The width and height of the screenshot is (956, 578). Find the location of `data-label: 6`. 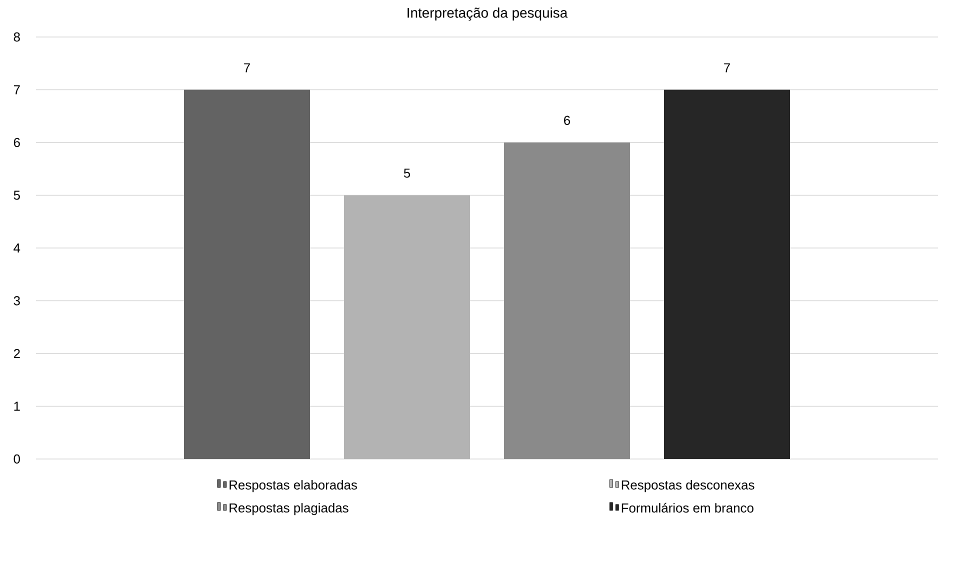

data-label: 6 is located at coordinates (567, 120).